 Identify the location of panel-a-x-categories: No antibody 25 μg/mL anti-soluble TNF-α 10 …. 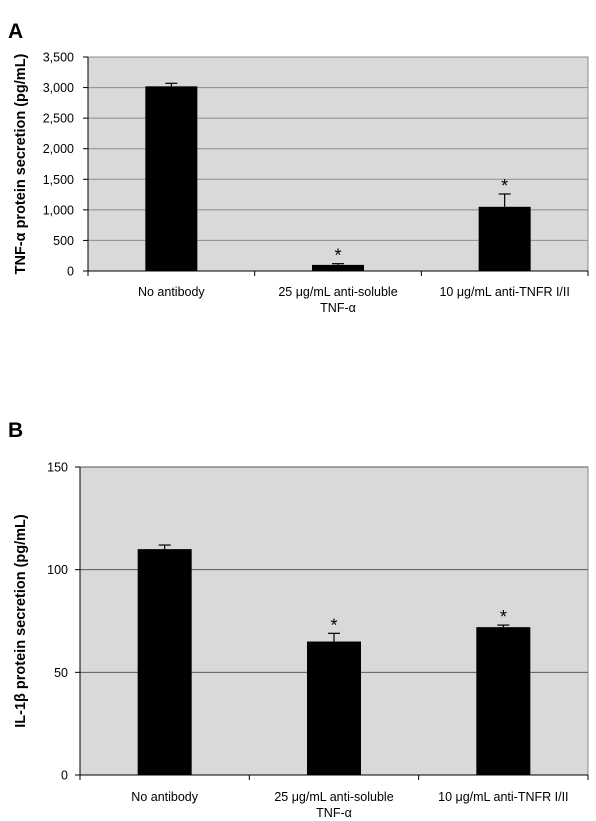
(354, 300).